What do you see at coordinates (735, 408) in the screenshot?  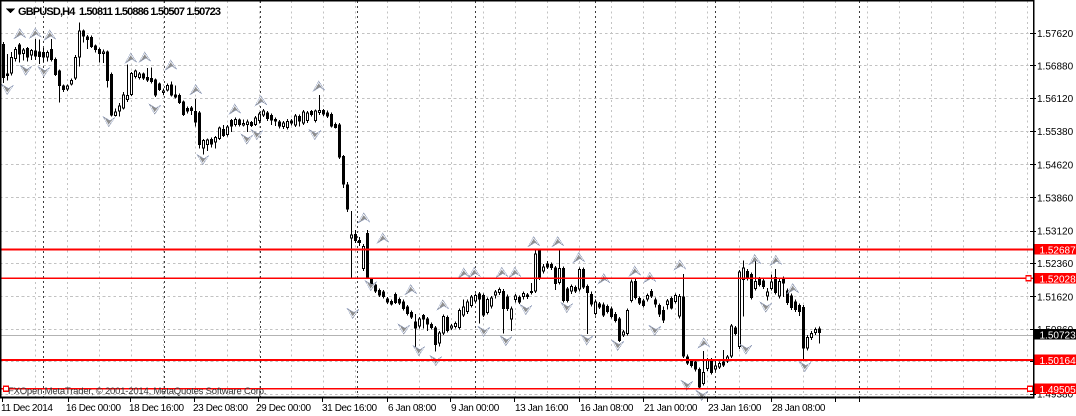 I see `svg-text: 23 Jan 16:00` at bounding box center [735, 408].